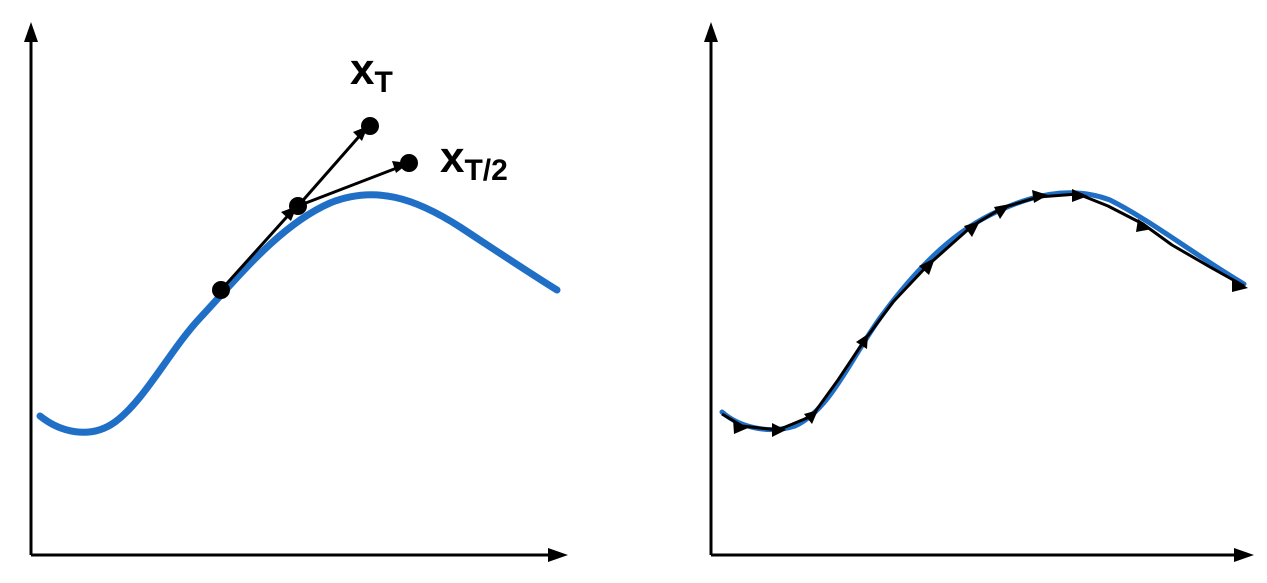  I want to click on point-xt, so click(370, 126).